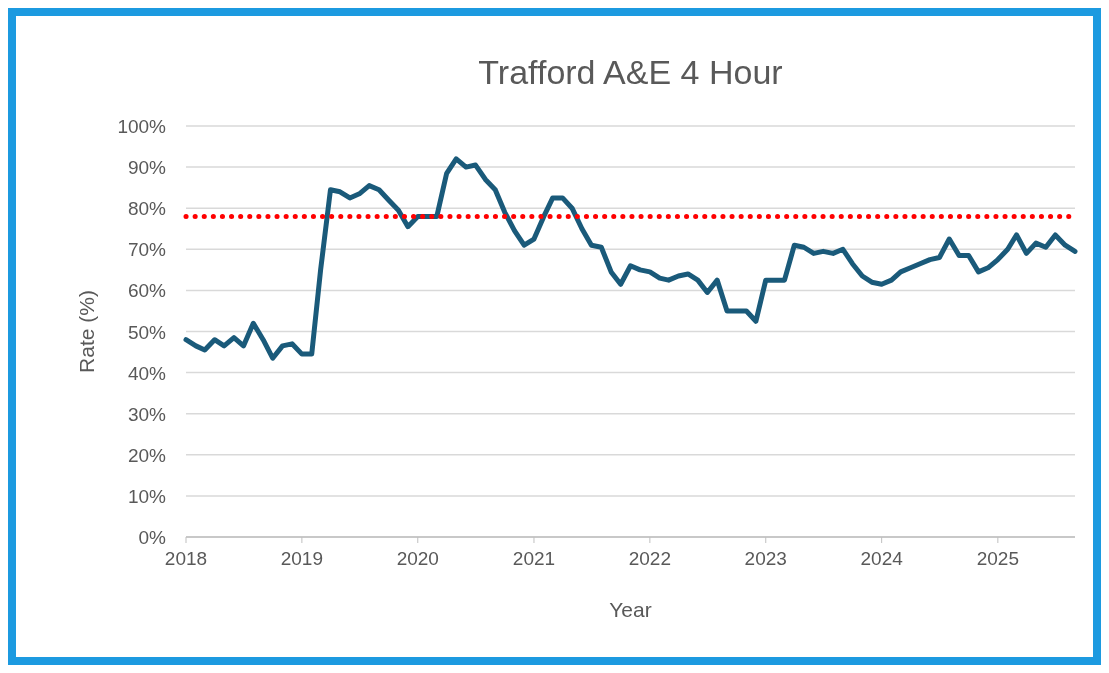 Image resolution: width=1109 pixels, height=673 pixels. I want to click on x-tick-label: 2019, so click(302, 558).